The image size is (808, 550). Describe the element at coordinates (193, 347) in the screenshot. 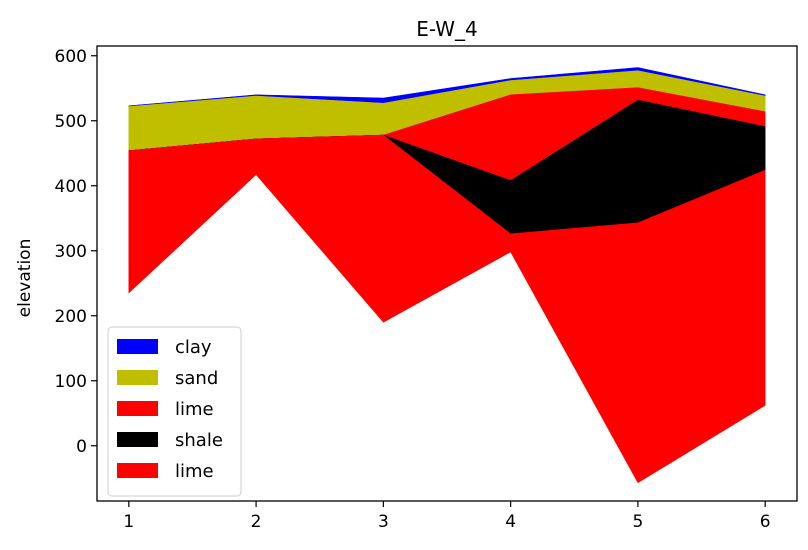

I see `legend-label-clay: clay` at that location.